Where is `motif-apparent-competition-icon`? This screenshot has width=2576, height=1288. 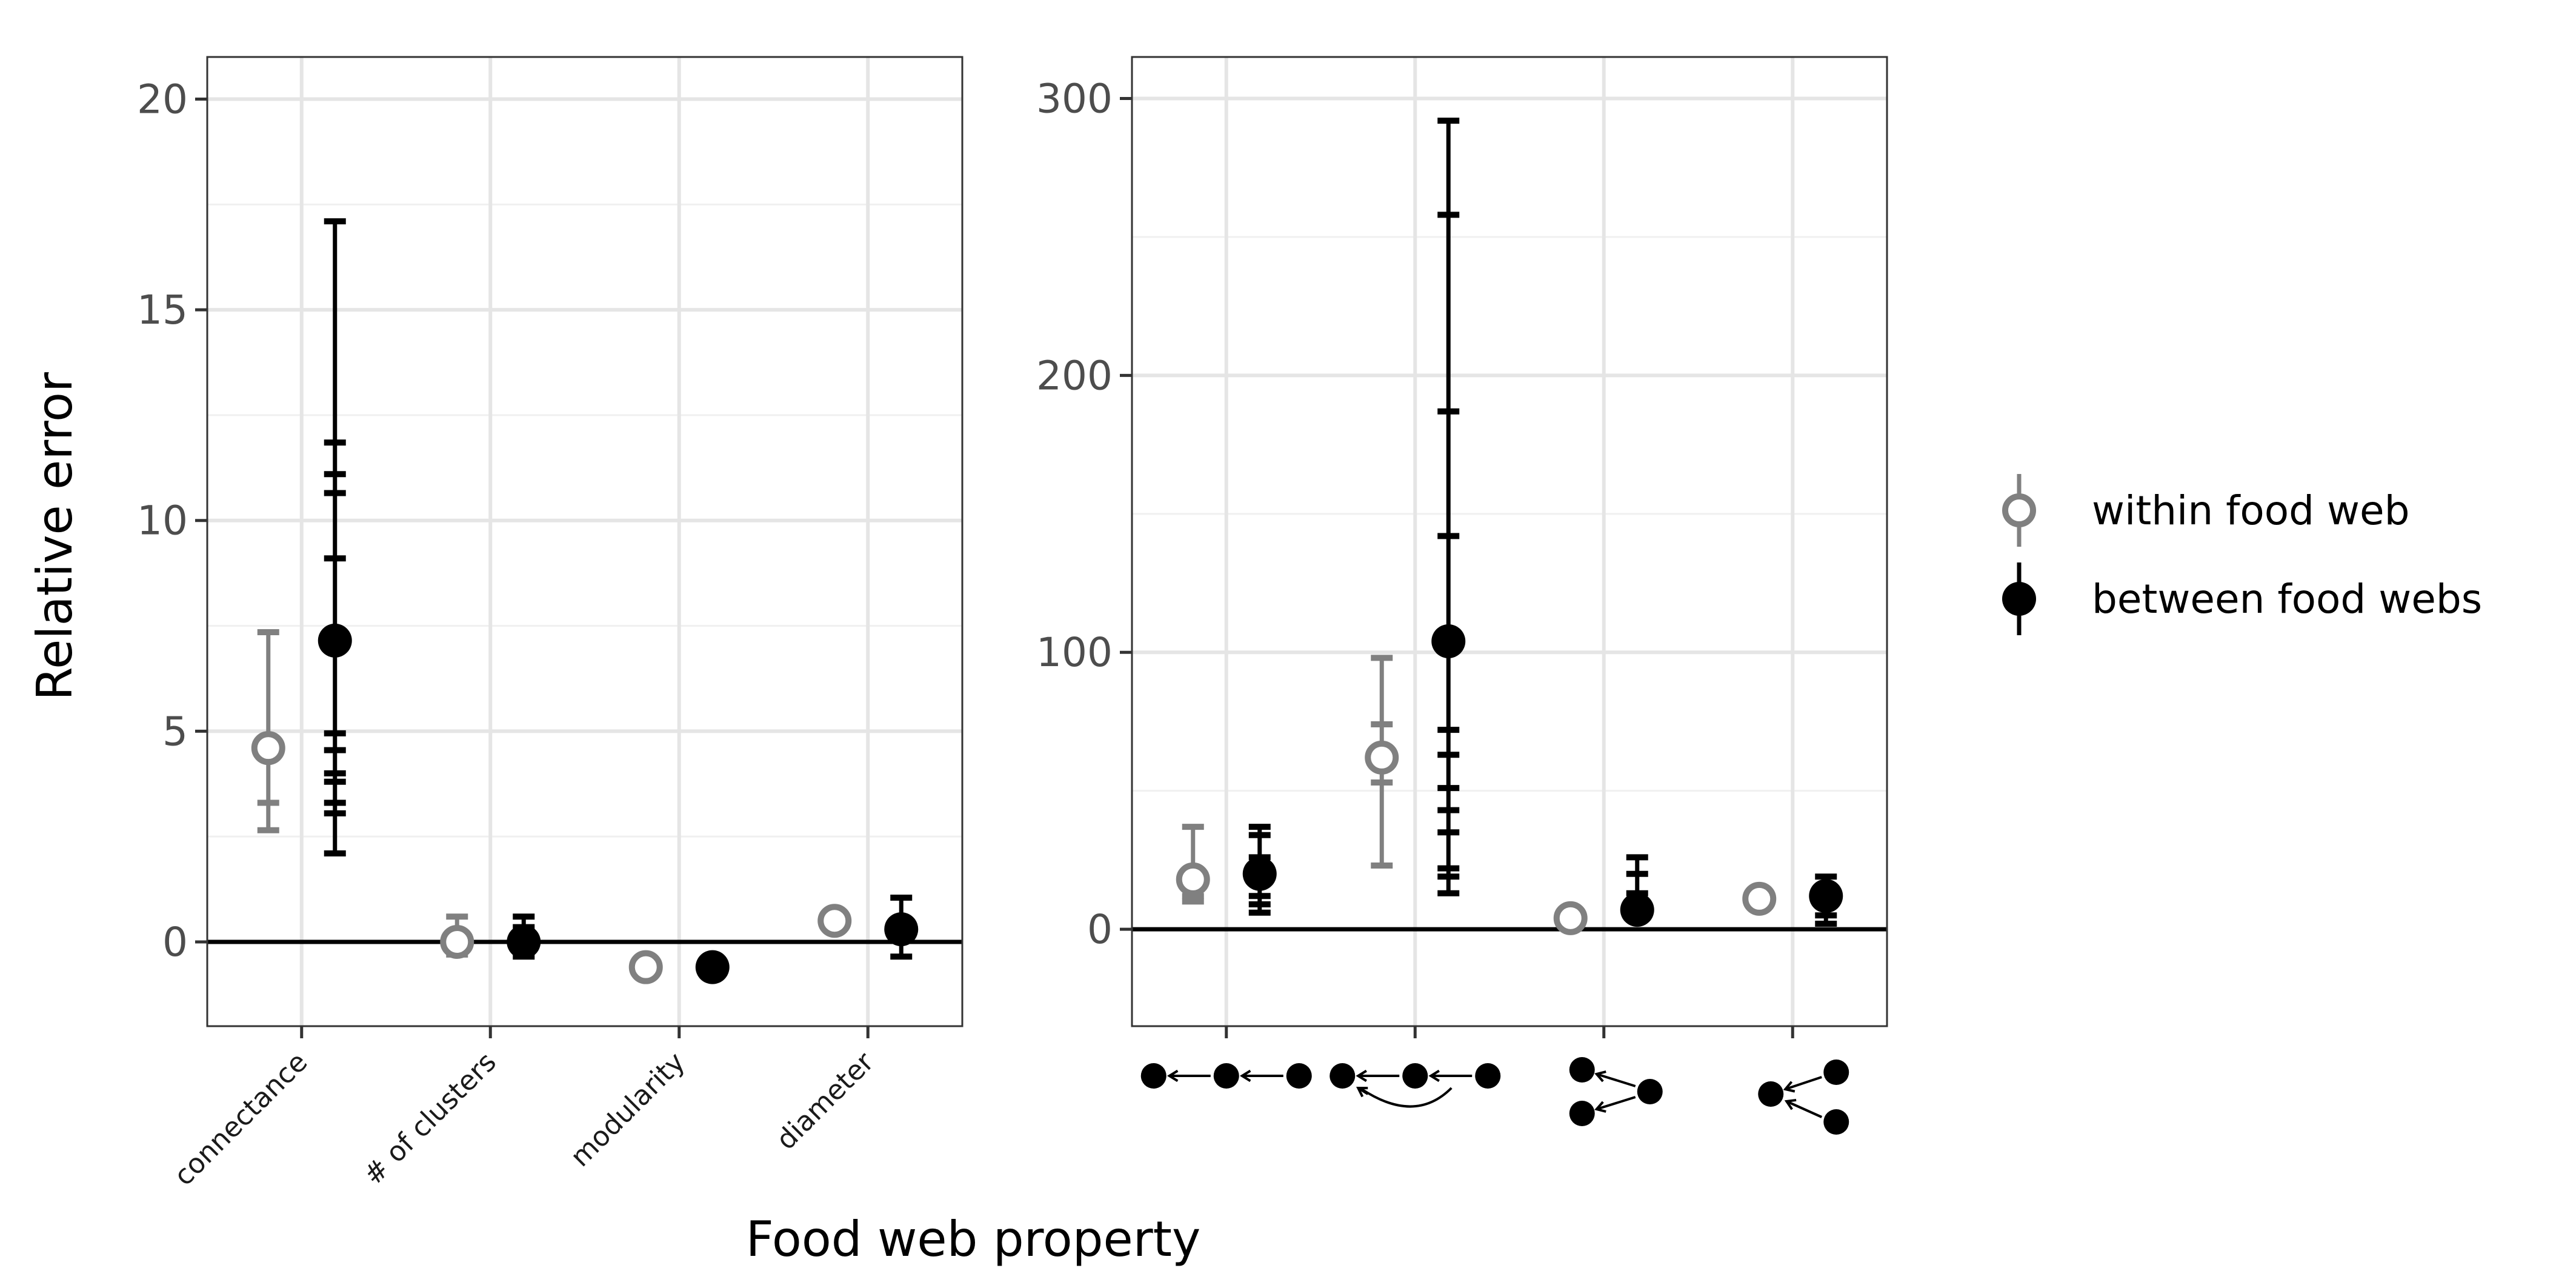 motif-apparent-competition-icon is located at coordinates (1616, 1091).